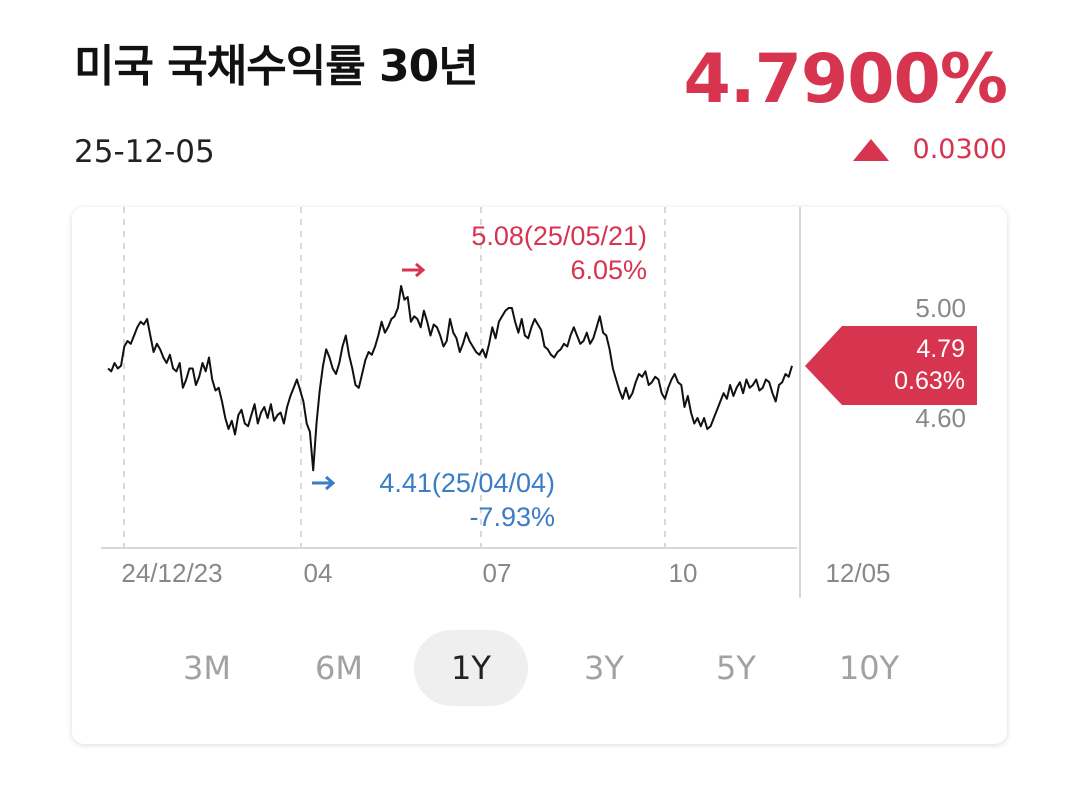  What do you see at coordinates (171, 573) in the screenshot?
I see `x-tick-label: 24/12/23` at bounding box center [171, 573].